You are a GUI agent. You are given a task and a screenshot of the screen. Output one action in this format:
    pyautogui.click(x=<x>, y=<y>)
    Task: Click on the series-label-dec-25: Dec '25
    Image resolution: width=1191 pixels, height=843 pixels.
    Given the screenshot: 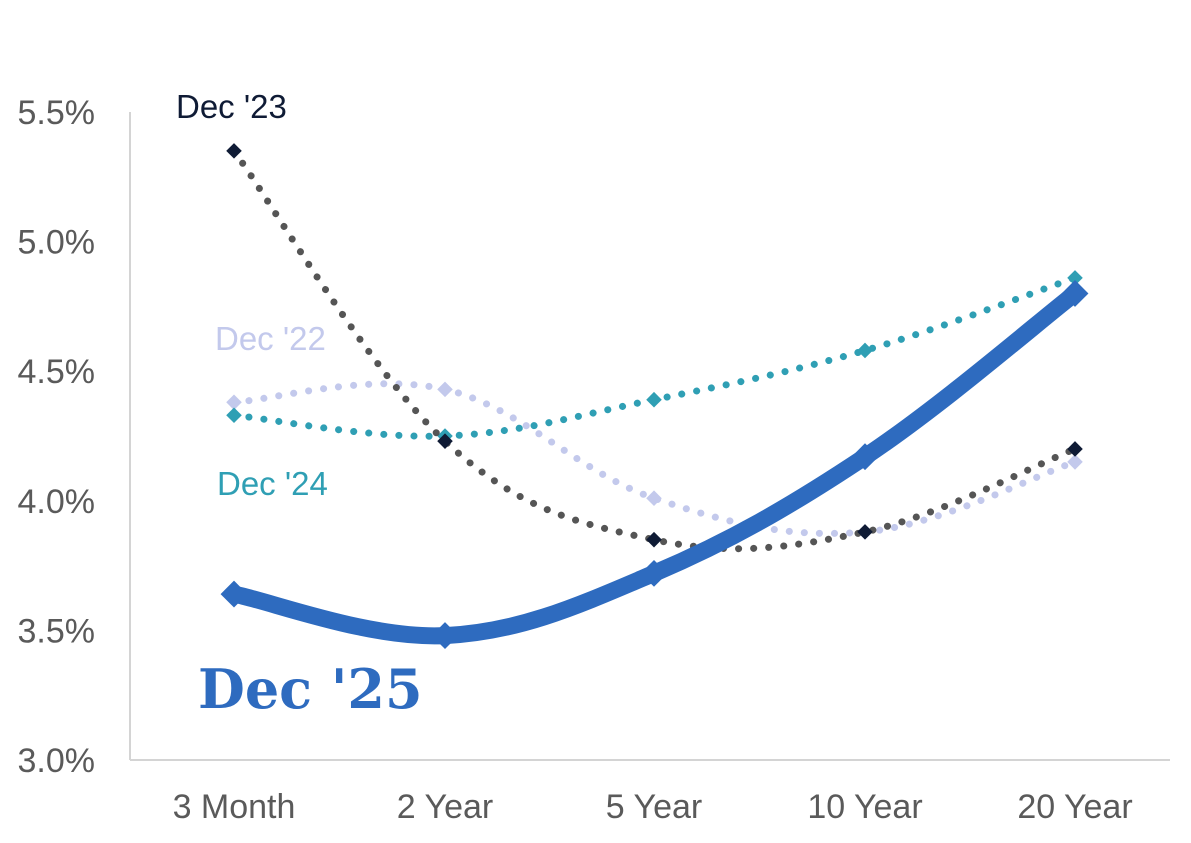 What is the action you would take?
    pyautogui.click(x=310, y=689)
    